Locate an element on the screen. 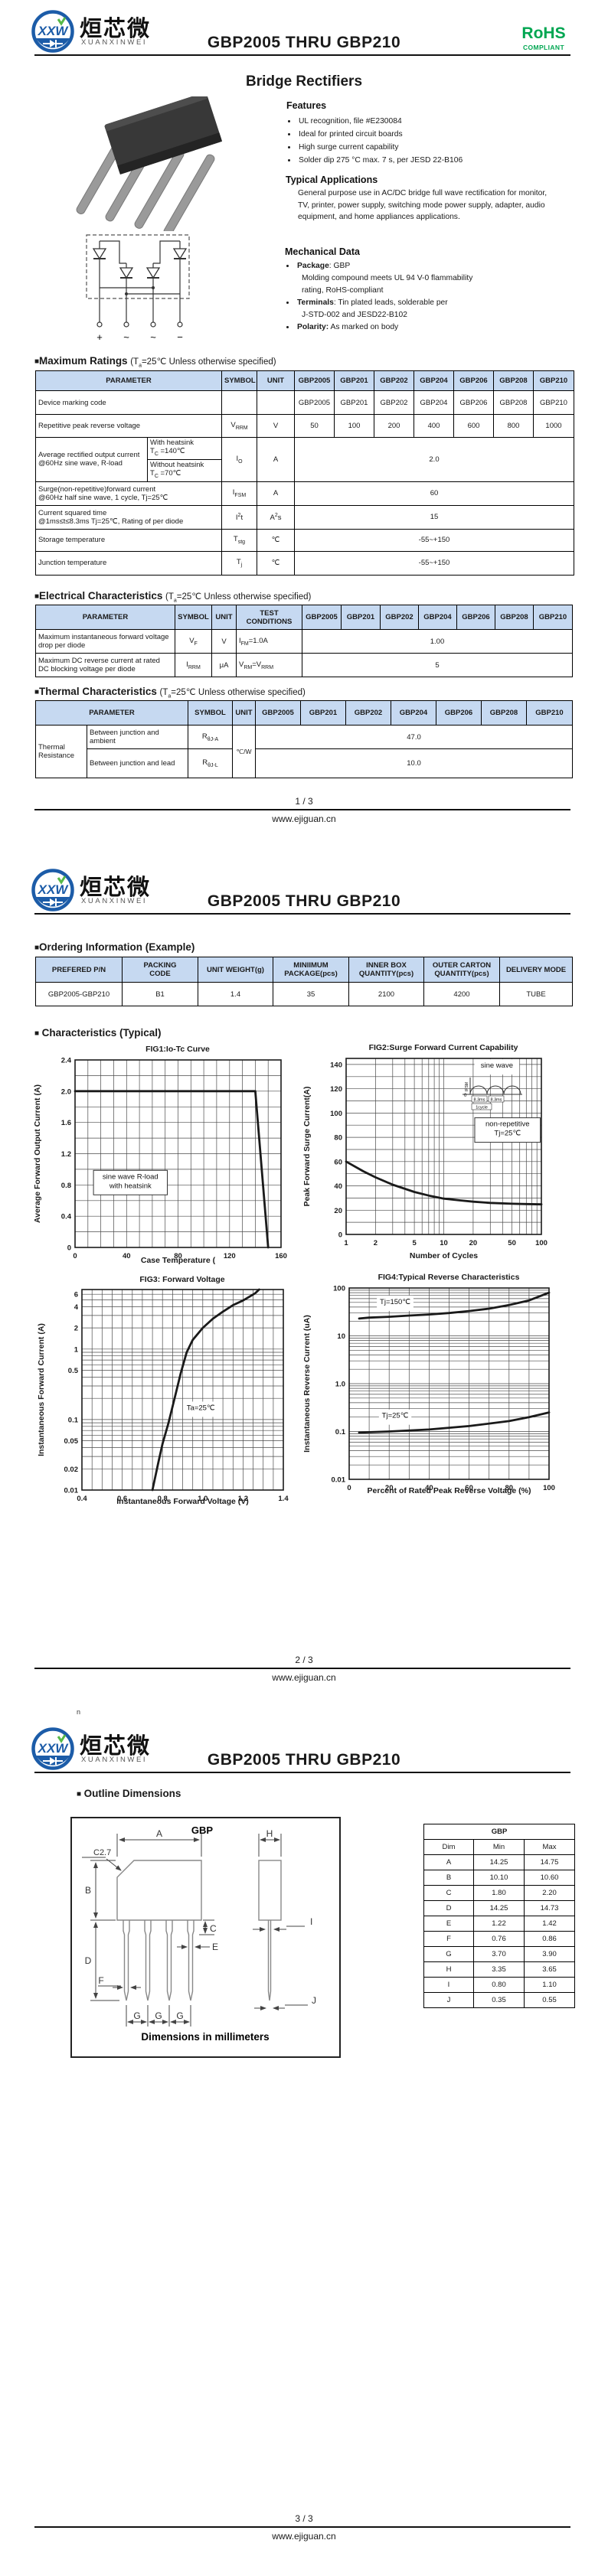 The image size is (608, 2576). svg-text:Instantaneous Reverse Current: Instantaneous Reverse Current (uA) is located at coordinates (307, 1384).